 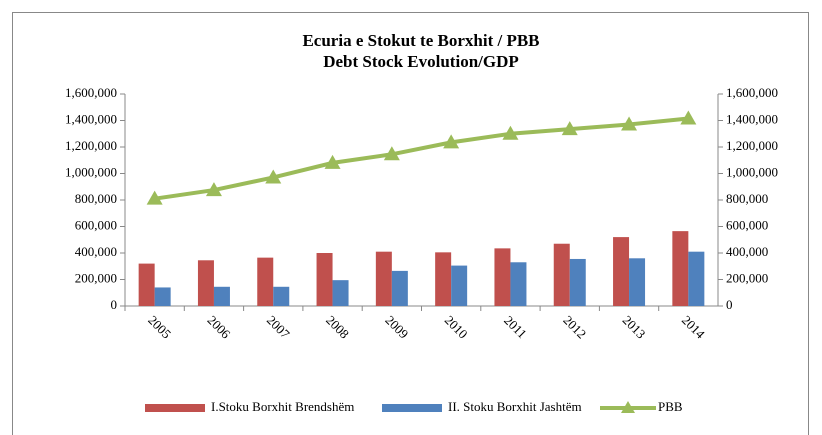 What do you see at coordinates (114, 304) in the screenshot?
I see `y-tick-label: 0` at bounding box center [114, 304].